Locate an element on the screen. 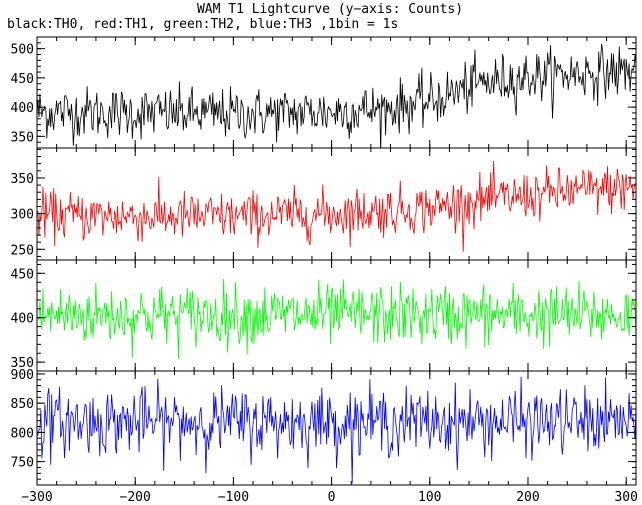 The width and height of the screenshot is (642, 505). x-tick-label: 0 is located at coordinates (332, 497).